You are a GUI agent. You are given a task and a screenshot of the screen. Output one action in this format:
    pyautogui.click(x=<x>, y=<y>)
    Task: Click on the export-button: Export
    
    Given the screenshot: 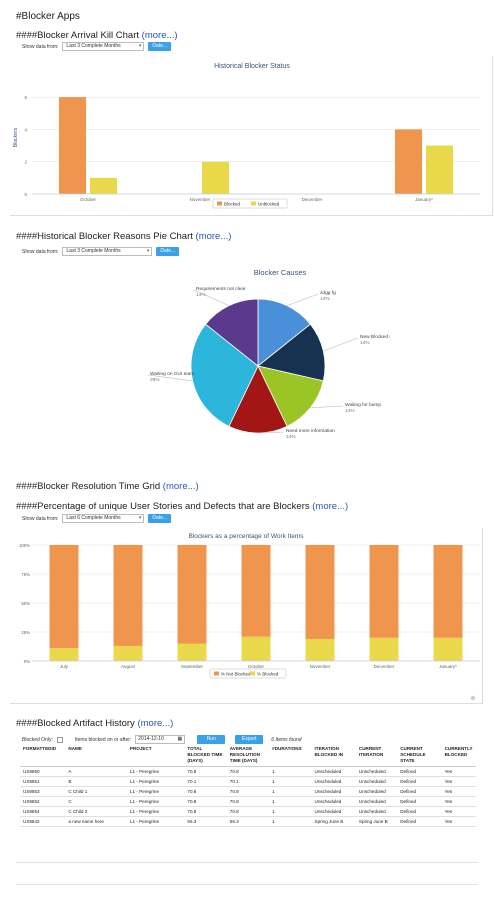 What is the action you would take?
    pyautogui.click(x=249, y=739)
    